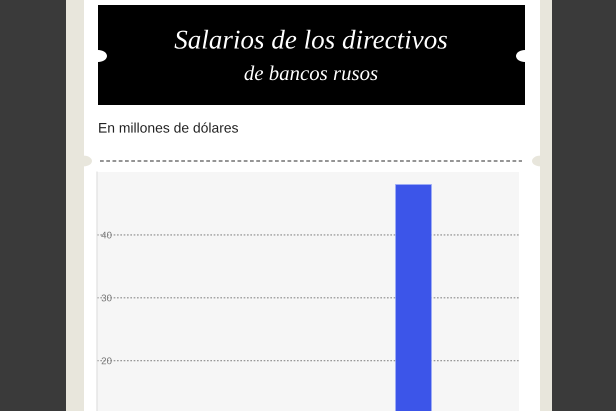 This screenshot has height=411, width=616. I want to click on chart-title: Salarios de los directivos, so click(310, 39).